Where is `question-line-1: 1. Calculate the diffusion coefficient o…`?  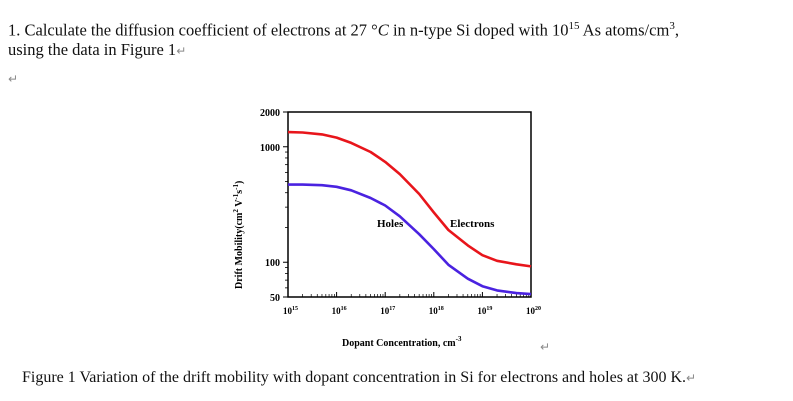
question-line-1: 1. Calculate the diffusion coefficient o… is located at coordinates (343, 28).